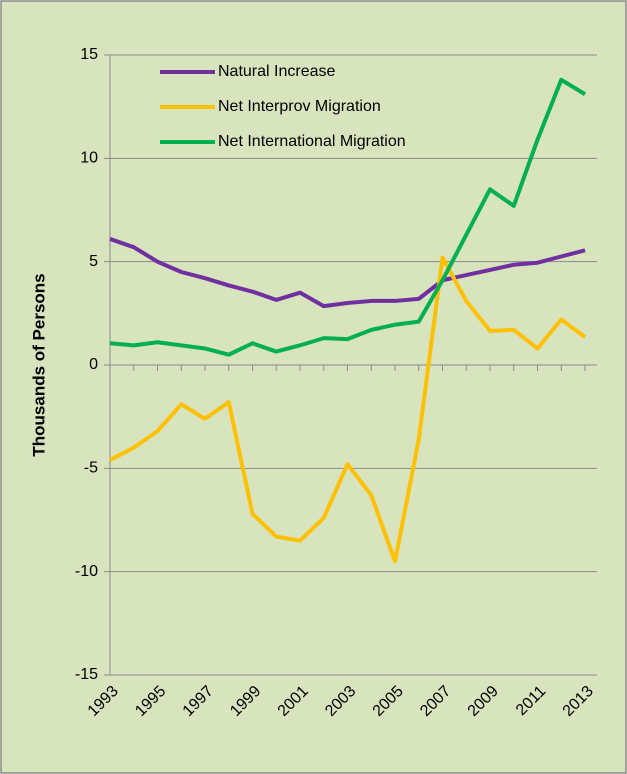 This screenshot has height=774, width=627. What do you see at coordinates (38, 364) in the screenshot?
I see `y-axis-label: Thousands of Persons` at bounding box center [38, 364].